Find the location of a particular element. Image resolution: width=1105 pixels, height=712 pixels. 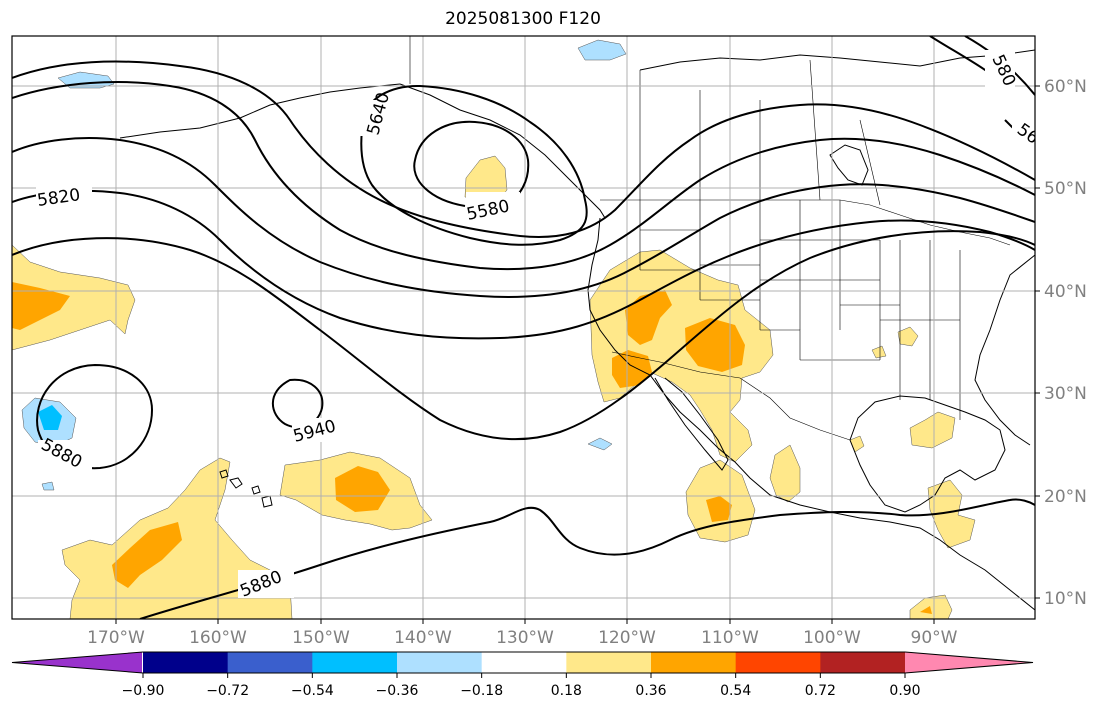

colorbar-bin-deep-sky-blue is located at coordinates (355, 662).